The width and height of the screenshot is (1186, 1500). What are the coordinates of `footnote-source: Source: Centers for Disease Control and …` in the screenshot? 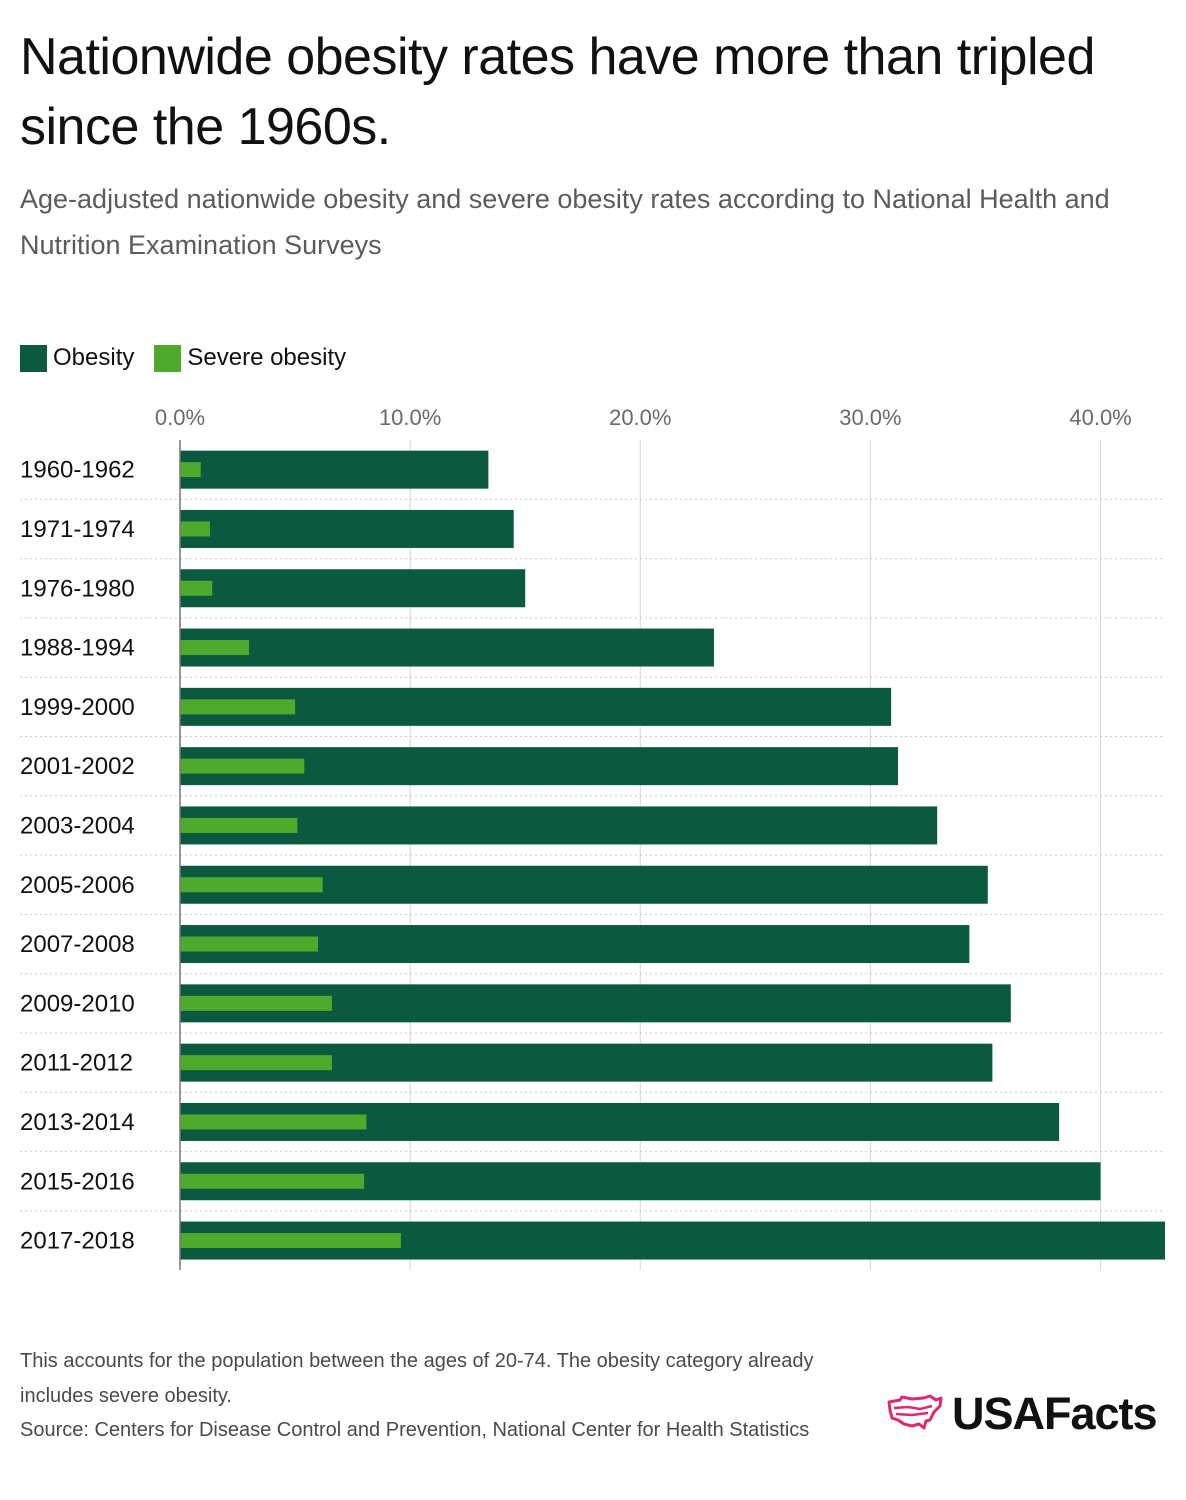 It's located at (415, 1430).